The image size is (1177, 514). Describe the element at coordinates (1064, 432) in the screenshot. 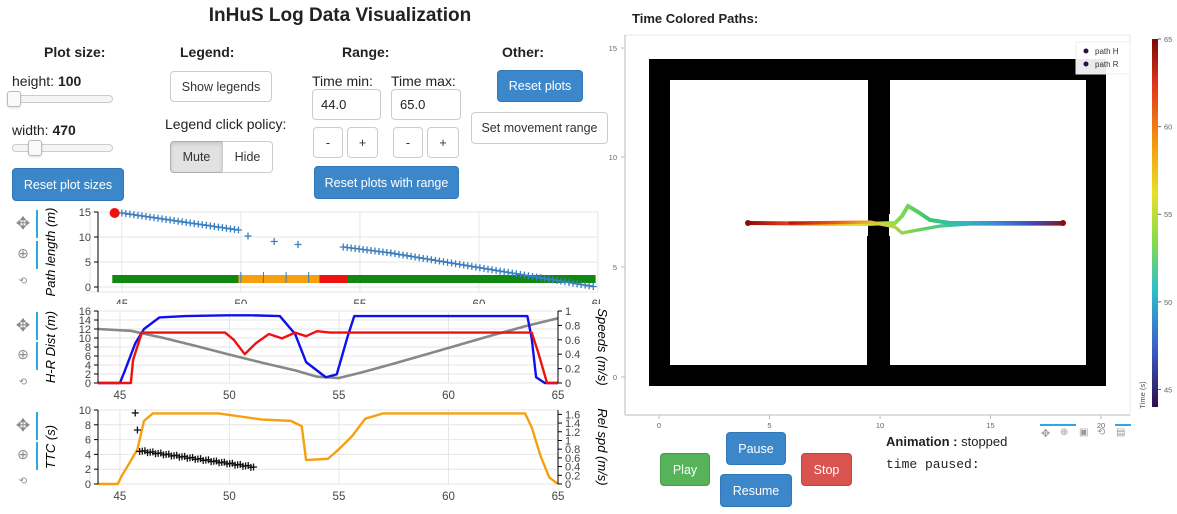

I see `map-wheel-zoom-tool-icon: ⊕` at that location.